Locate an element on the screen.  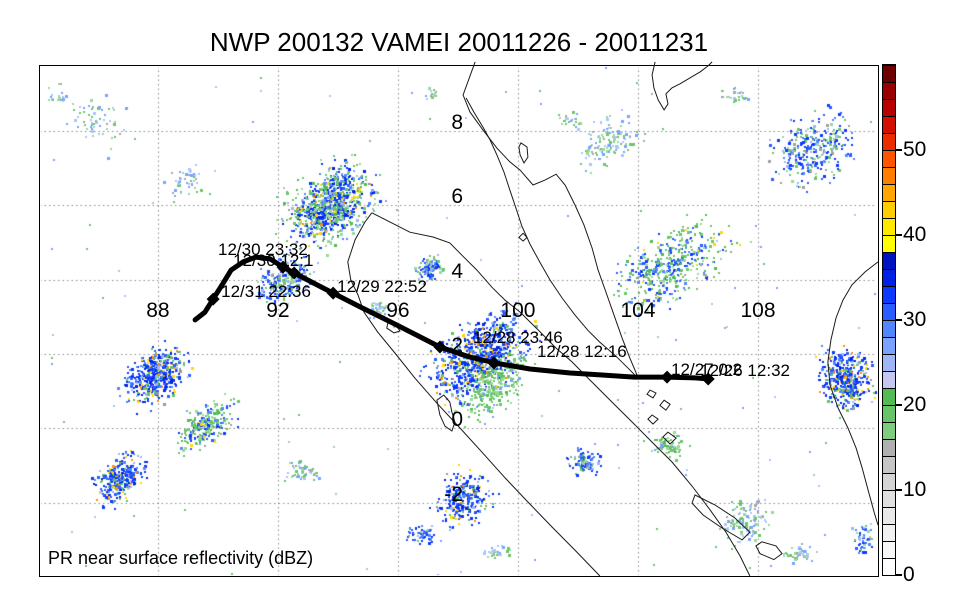
track-time-label: 12/29 22:52 is located at coordinates (382, 287).